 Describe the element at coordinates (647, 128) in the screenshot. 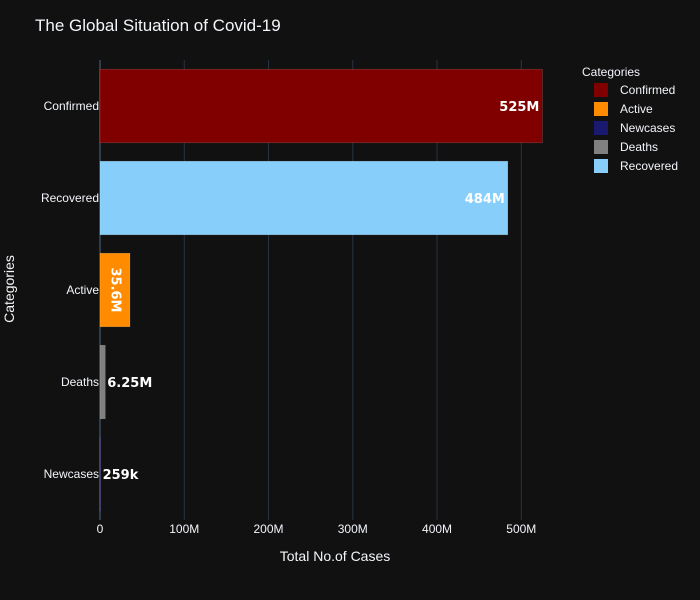

I see `legend-label: Newcases` at that location.